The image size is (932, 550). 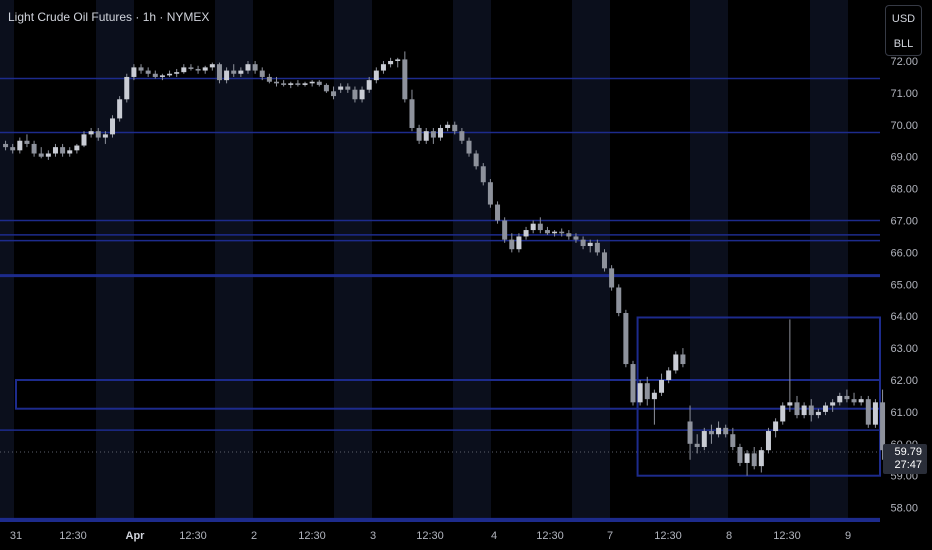 I want to click on price-tick-label: 67.00, so click(x=904, y=222).